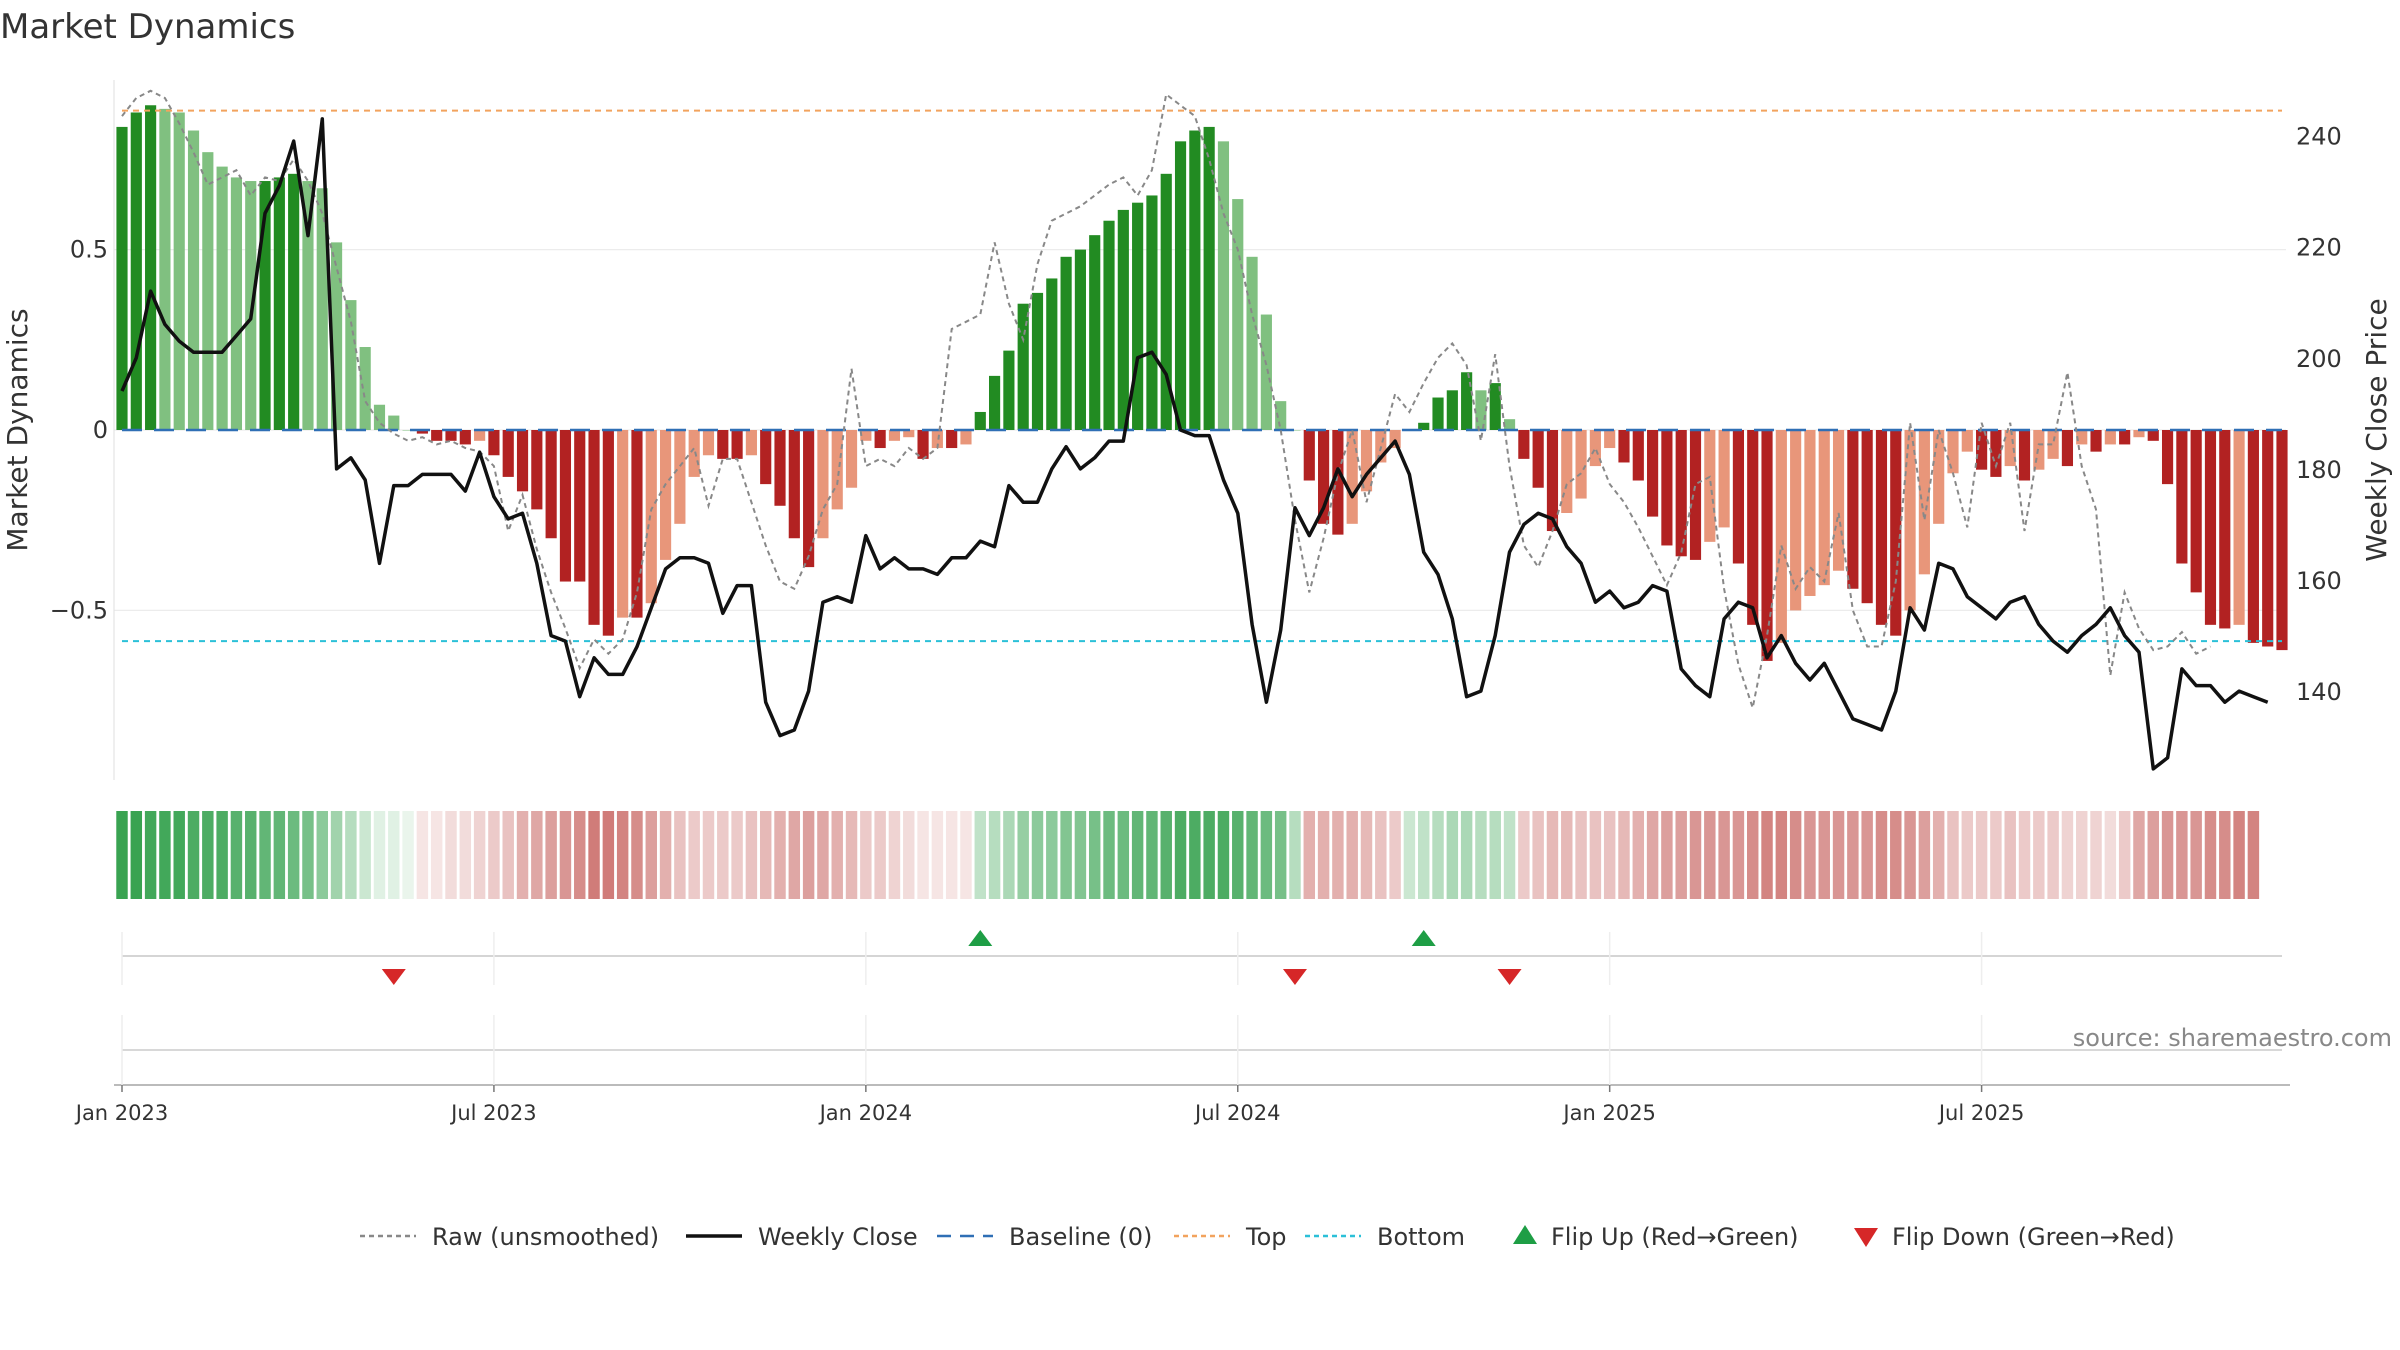  Describe the element at coordinates (865, 1113) in the screenshot. I see `x-tick-label: Jan 2024` at that location.